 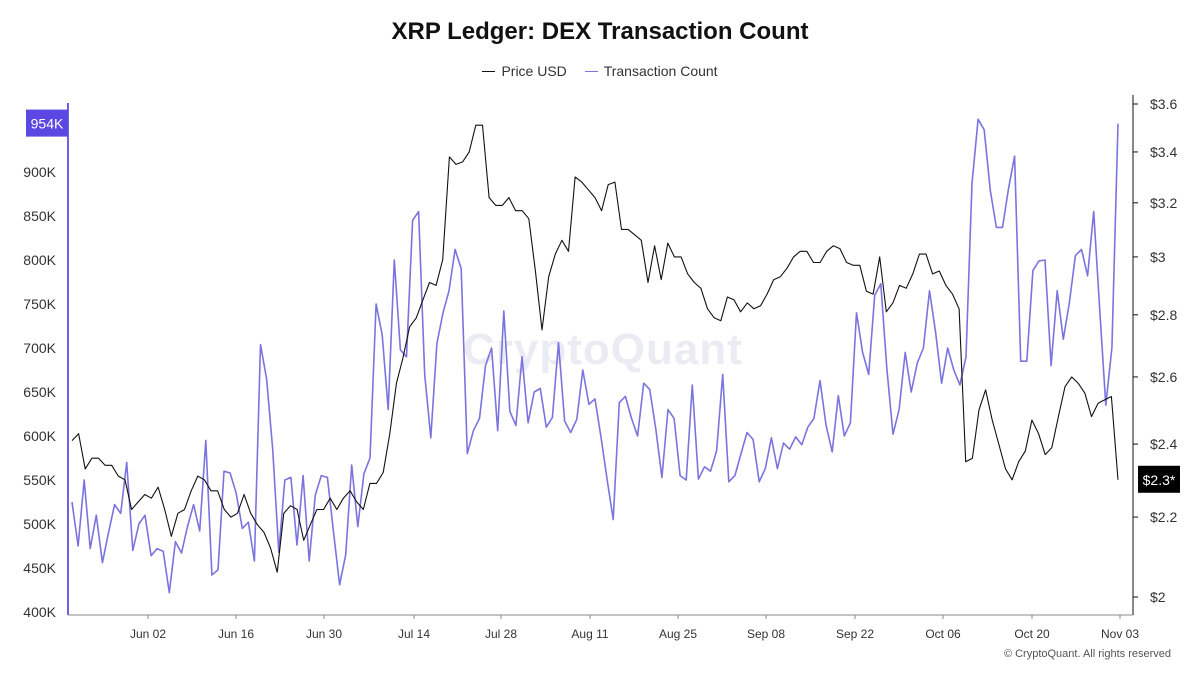 What do you see at coordinates (39, 524) in the screenshot?
I see `y-left-tick-label: 500K` at bounding box center [39, 524].